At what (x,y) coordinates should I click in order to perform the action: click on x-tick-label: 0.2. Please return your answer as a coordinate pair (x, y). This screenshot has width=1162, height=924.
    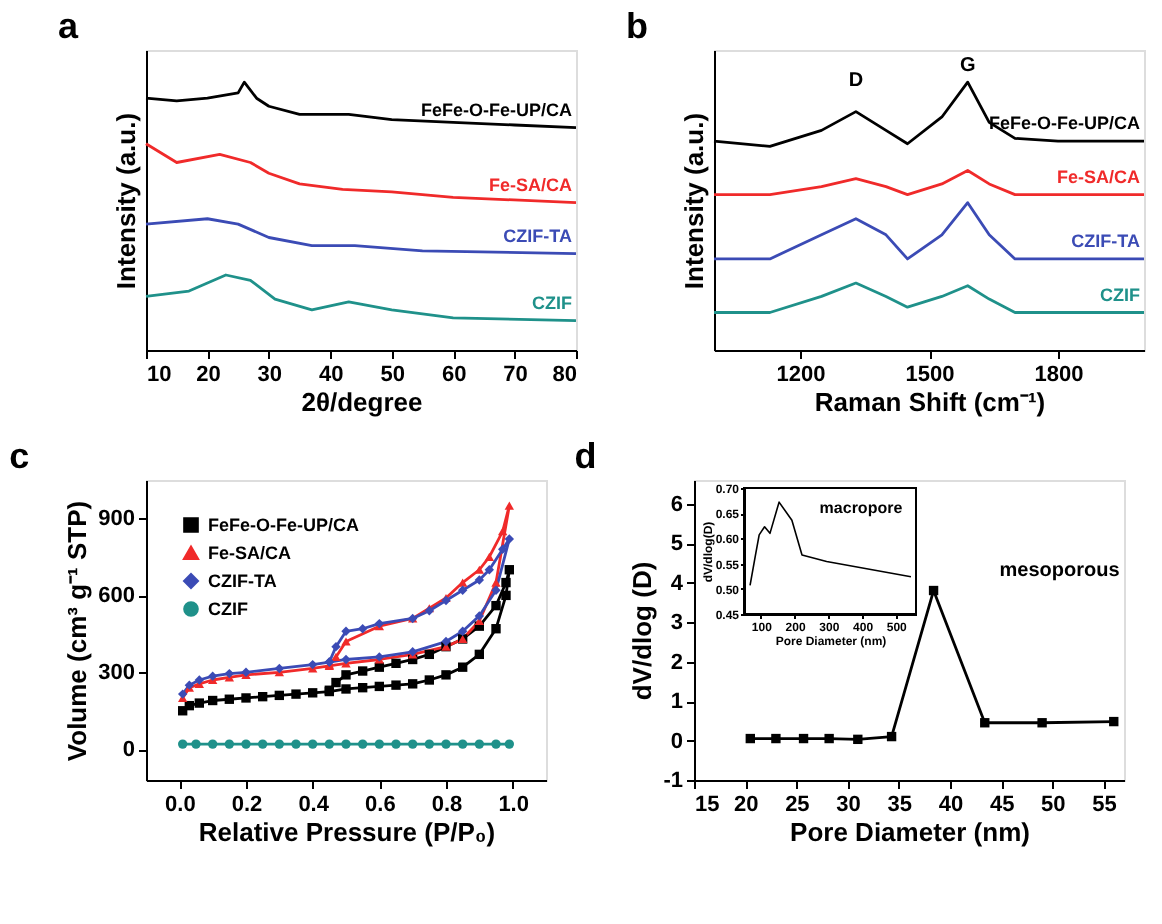
    Looking at the image, I should click on (247, 805).